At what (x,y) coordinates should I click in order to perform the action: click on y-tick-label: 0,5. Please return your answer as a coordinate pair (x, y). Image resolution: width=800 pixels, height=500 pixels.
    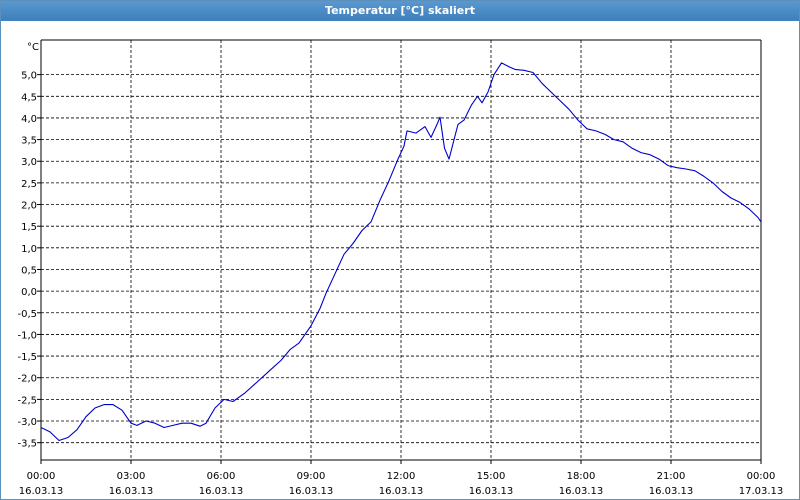
    Looking at the image, I should click on (29, 270).